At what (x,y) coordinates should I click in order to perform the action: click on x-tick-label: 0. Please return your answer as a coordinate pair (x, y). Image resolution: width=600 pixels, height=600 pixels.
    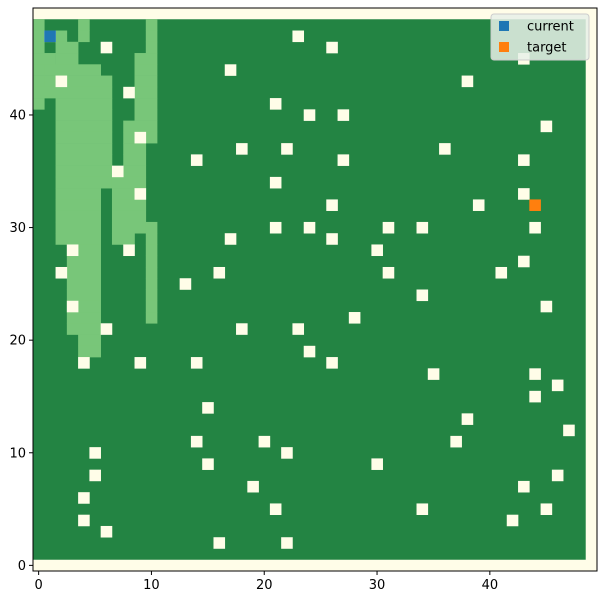
    Looking at the image, I should click on (38, 585).